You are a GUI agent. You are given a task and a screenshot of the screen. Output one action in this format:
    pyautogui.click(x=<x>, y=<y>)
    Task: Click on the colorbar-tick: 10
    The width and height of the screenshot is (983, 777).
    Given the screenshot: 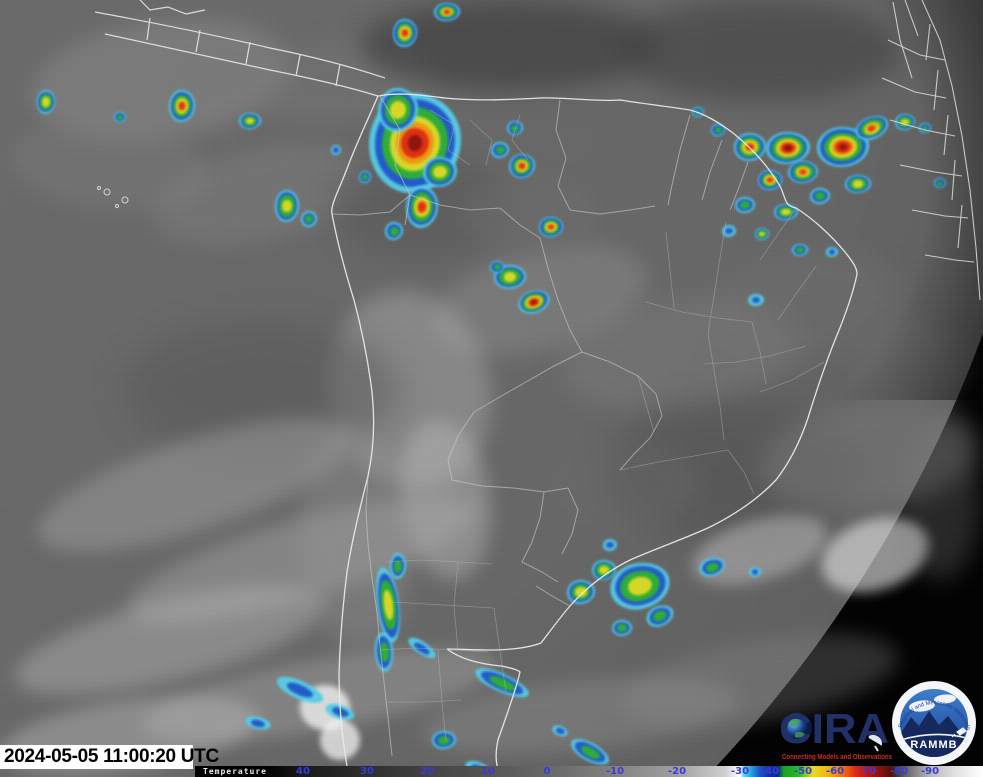 What is the action you would take?
    pyautogui.click(x=488, y=771)
    